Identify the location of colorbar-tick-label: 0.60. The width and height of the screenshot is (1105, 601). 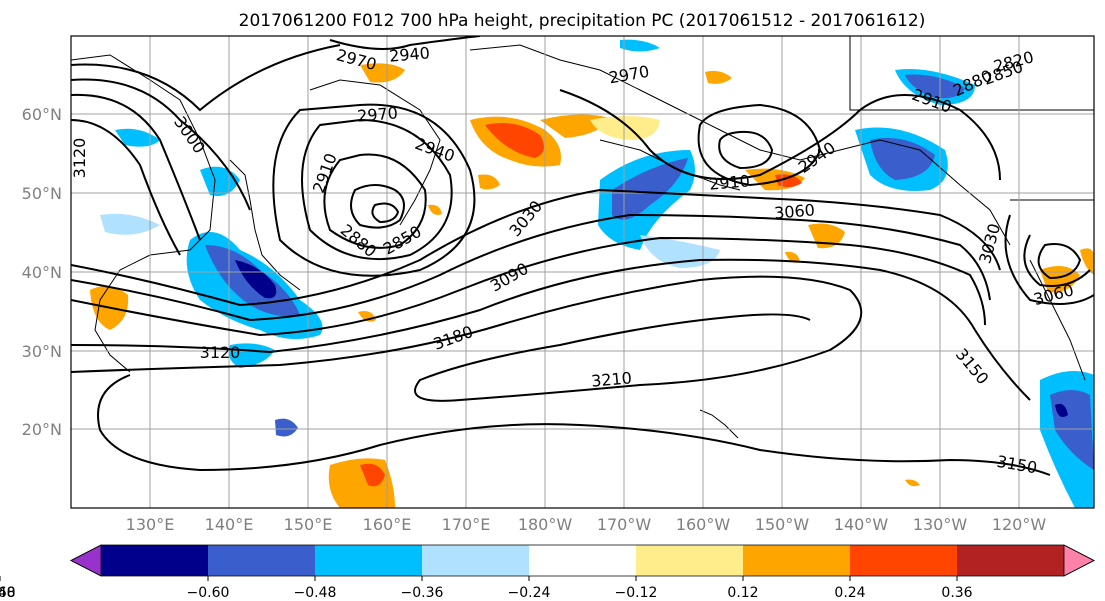
(8, 593).